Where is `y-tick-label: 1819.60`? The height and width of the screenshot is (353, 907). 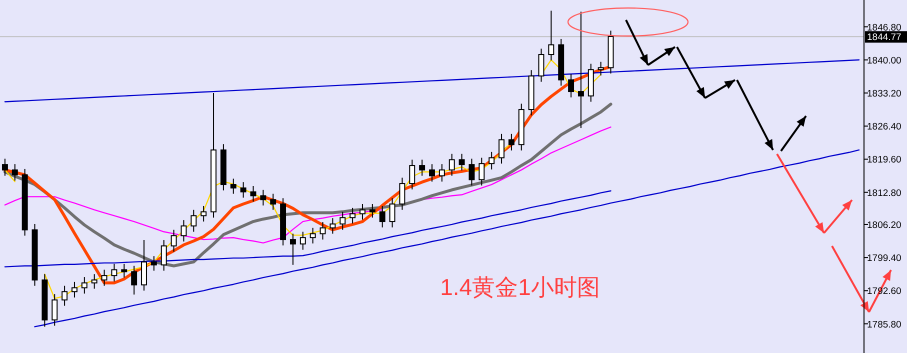 y-tick-label: 1819.60 is located at coordinates (884, 160).